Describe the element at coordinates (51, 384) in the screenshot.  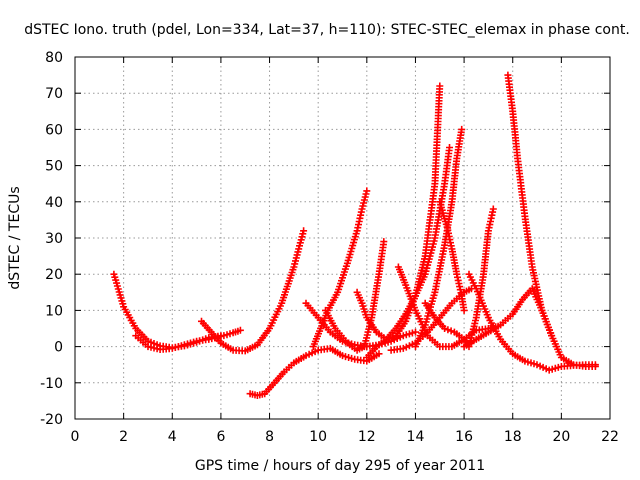
I see `y-tick-label: -10` at that location.